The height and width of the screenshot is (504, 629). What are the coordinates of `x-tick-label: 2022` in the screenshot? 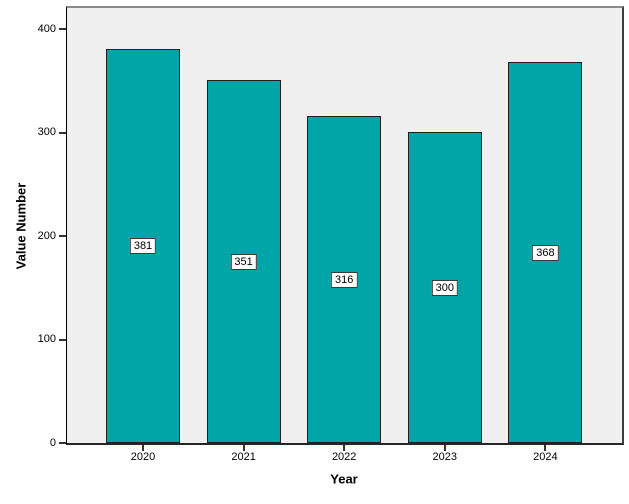 It's located at (344, 457).